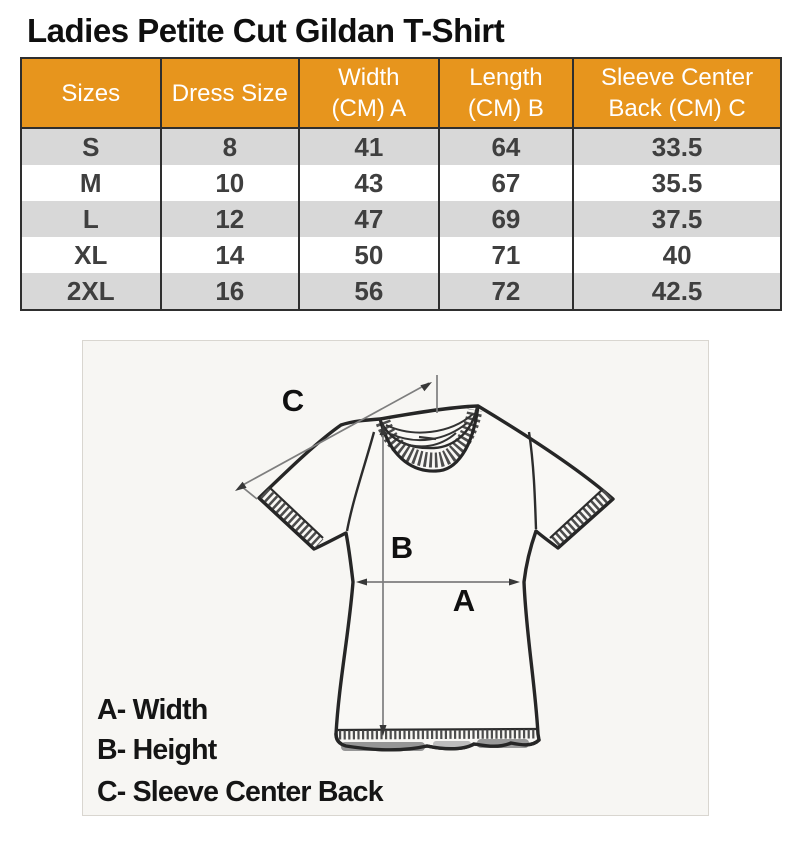  What do you see at coordinates (505, 183) in the screenshot?
I see `cell-length: 67` at bounding box center [505, 183].